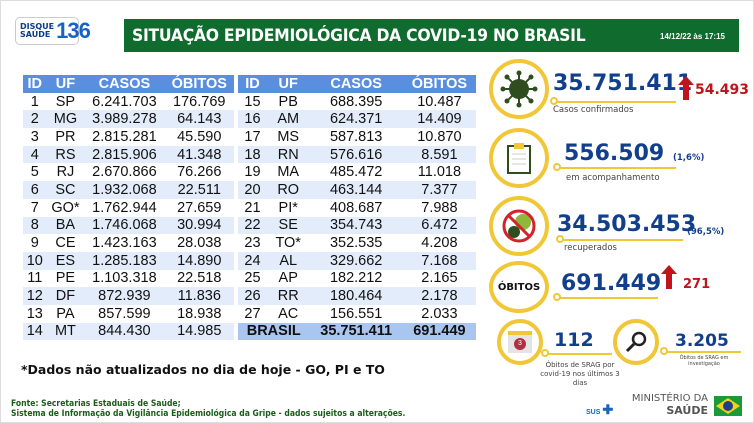 Image resolution: width=754 pixels, height=423 pixels. I want to click on table-cell: 27.659, so click(199, 207).